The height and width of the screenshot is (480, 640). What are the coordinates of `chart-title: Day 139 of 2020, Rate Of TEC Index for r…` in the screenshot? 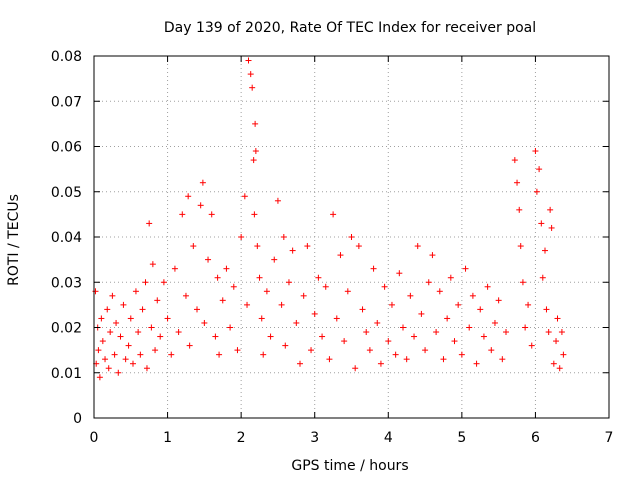 It's located at (350, 28).